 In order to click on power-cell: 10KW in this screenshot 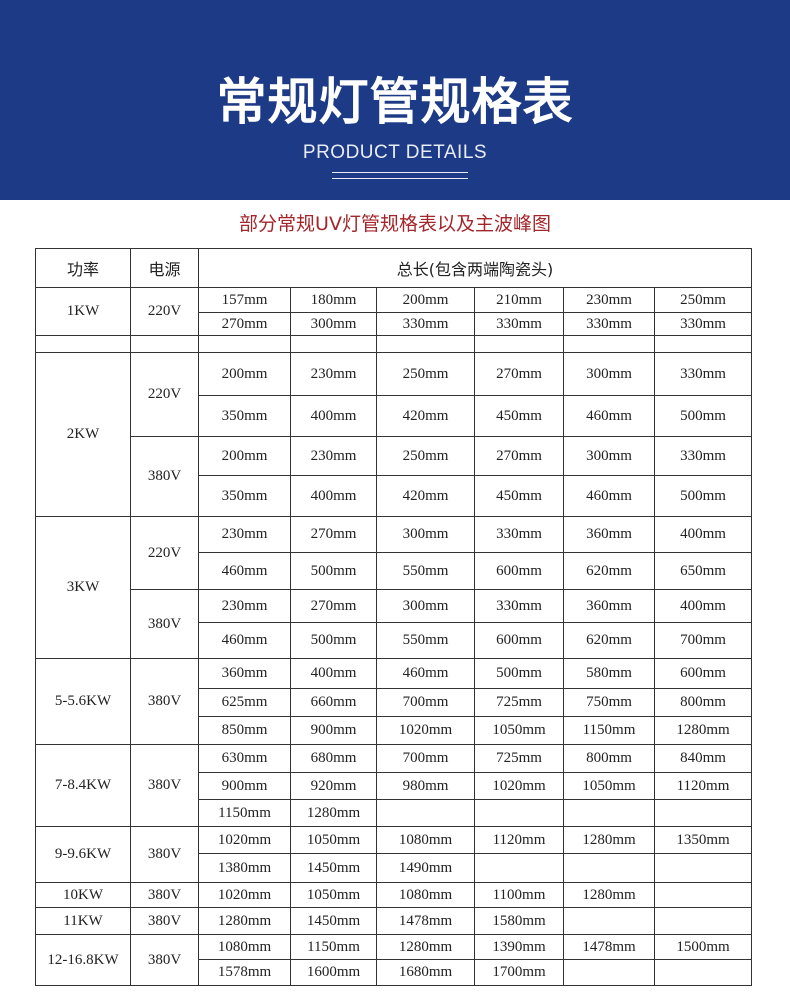, I will do `click(83, 895)`.